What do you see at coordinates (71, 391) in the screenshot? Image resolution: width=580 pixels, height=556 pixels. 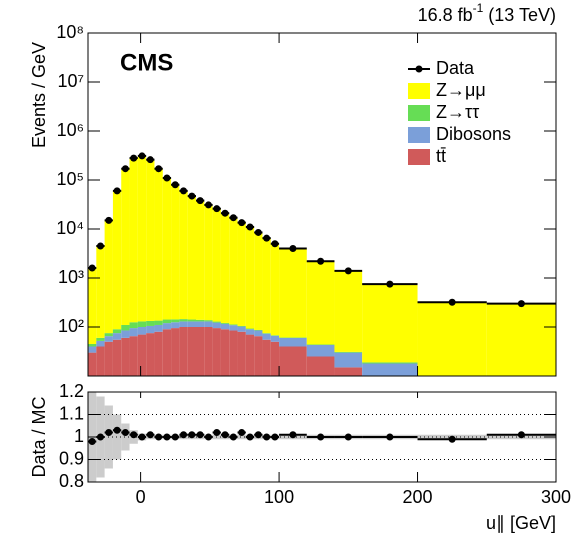 I see `y-tick-label: 1.2` at bounding box center [71, 391].